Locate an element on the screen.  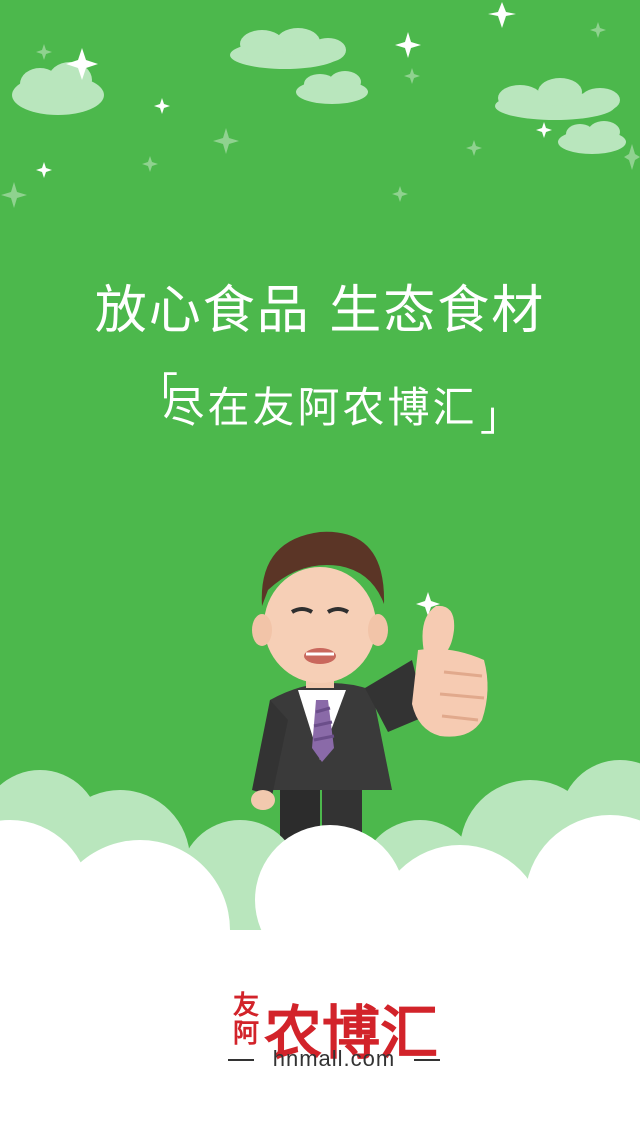
divider-right is located at coordinates (427, 1060).